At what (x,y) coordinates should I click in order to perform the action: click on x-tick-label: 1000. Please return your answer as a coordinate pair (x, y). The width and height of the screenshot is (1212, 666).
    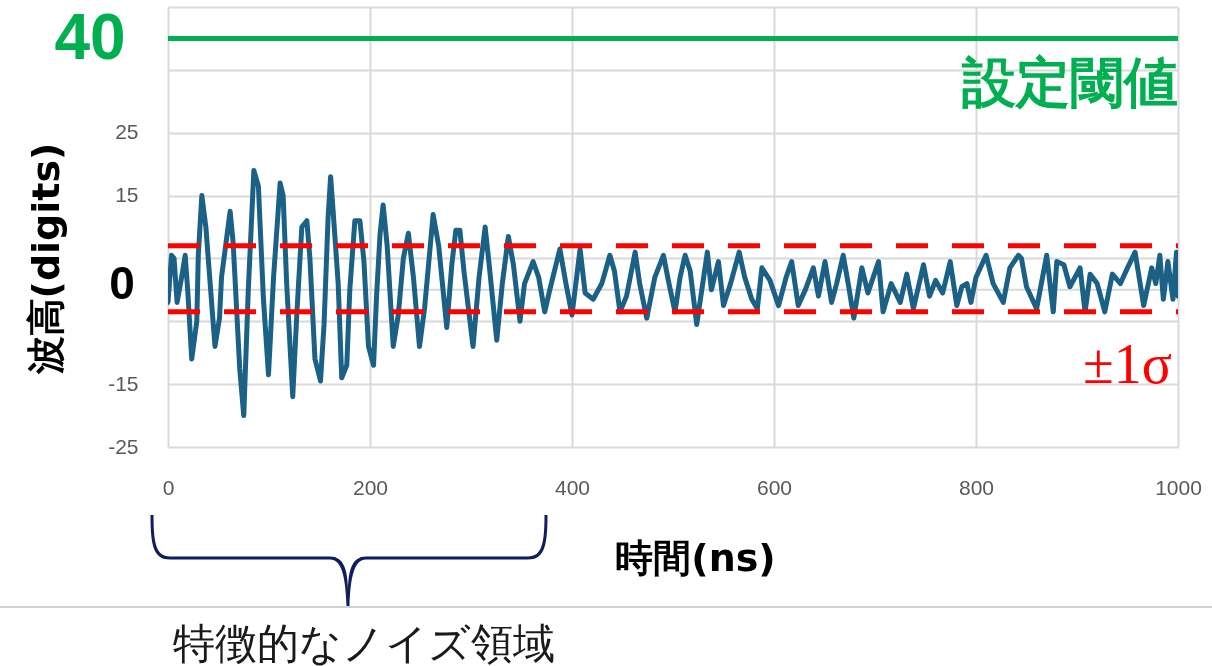
    Looking at the image, I should click on (1178, 487).